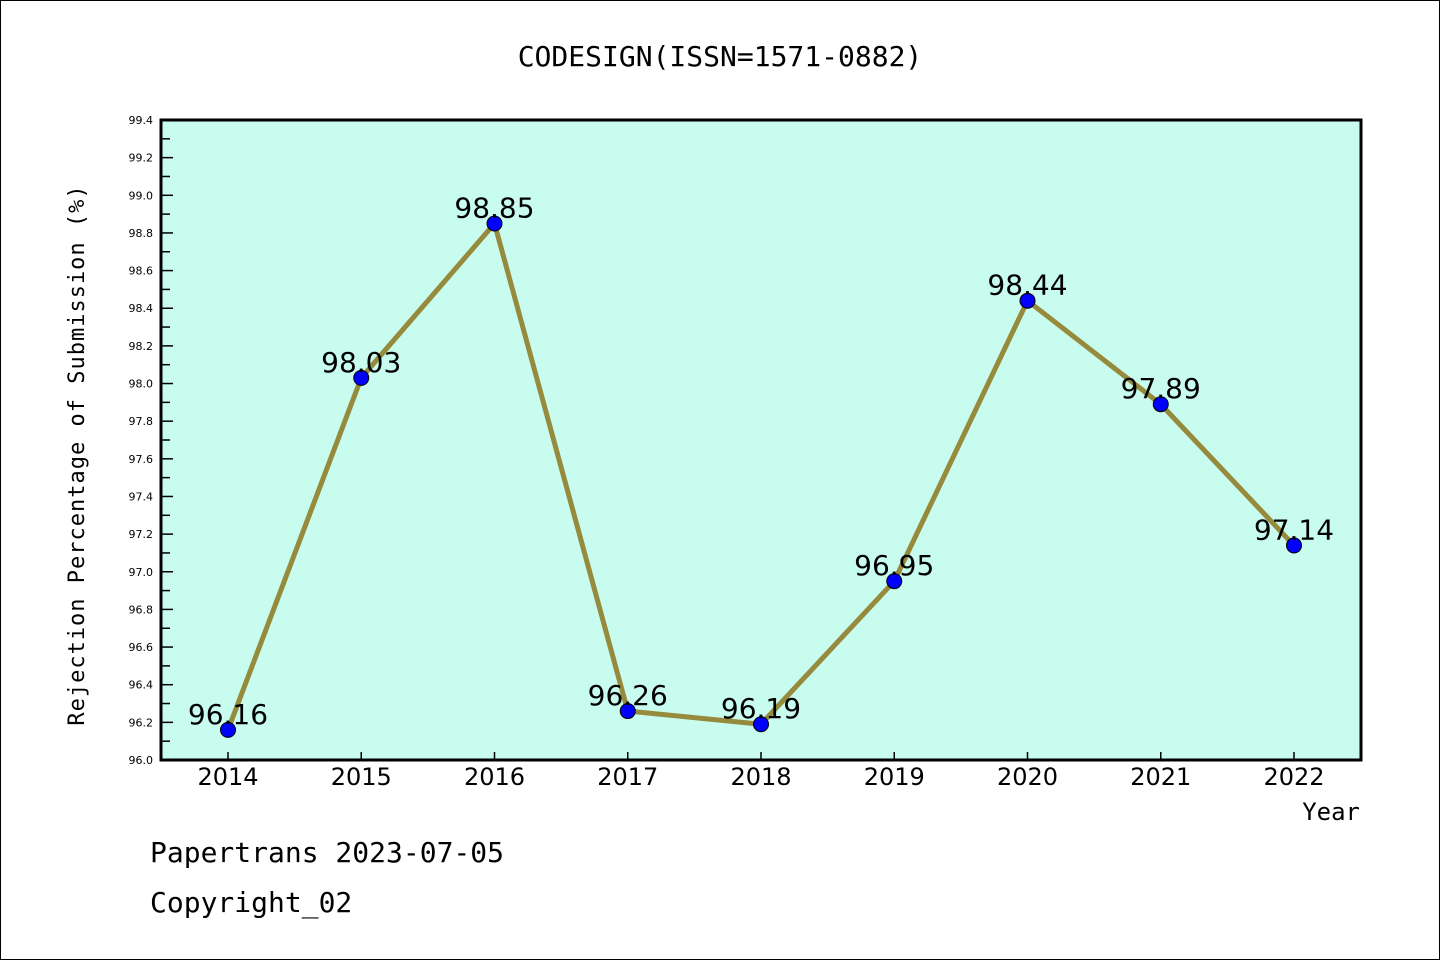 The width and height of the screenshot is (1440, 960). I want to click on y-tick-label: 97.6, so click(141, 459).